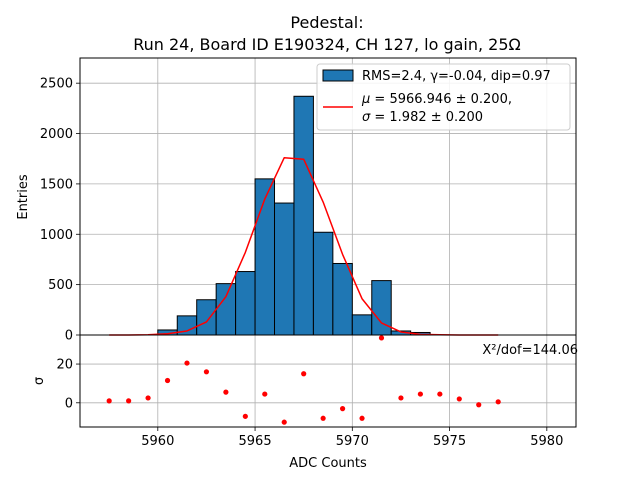 Image resolution: width=640 pixels, height=480 pixels. I want to click on histogram-y-tick-label: 0, so click(69, 336).